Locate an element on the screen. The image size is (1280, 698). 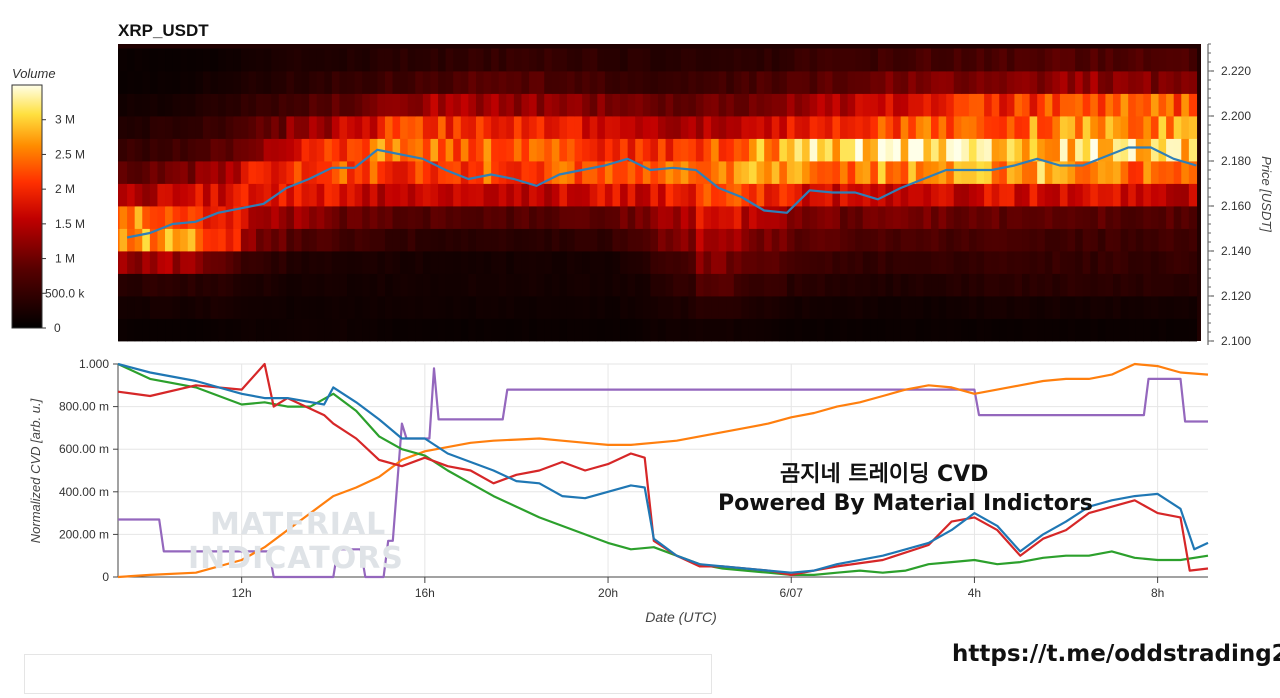
price-axis-label: Price [USDT] is located at coordinates (1266, 194).